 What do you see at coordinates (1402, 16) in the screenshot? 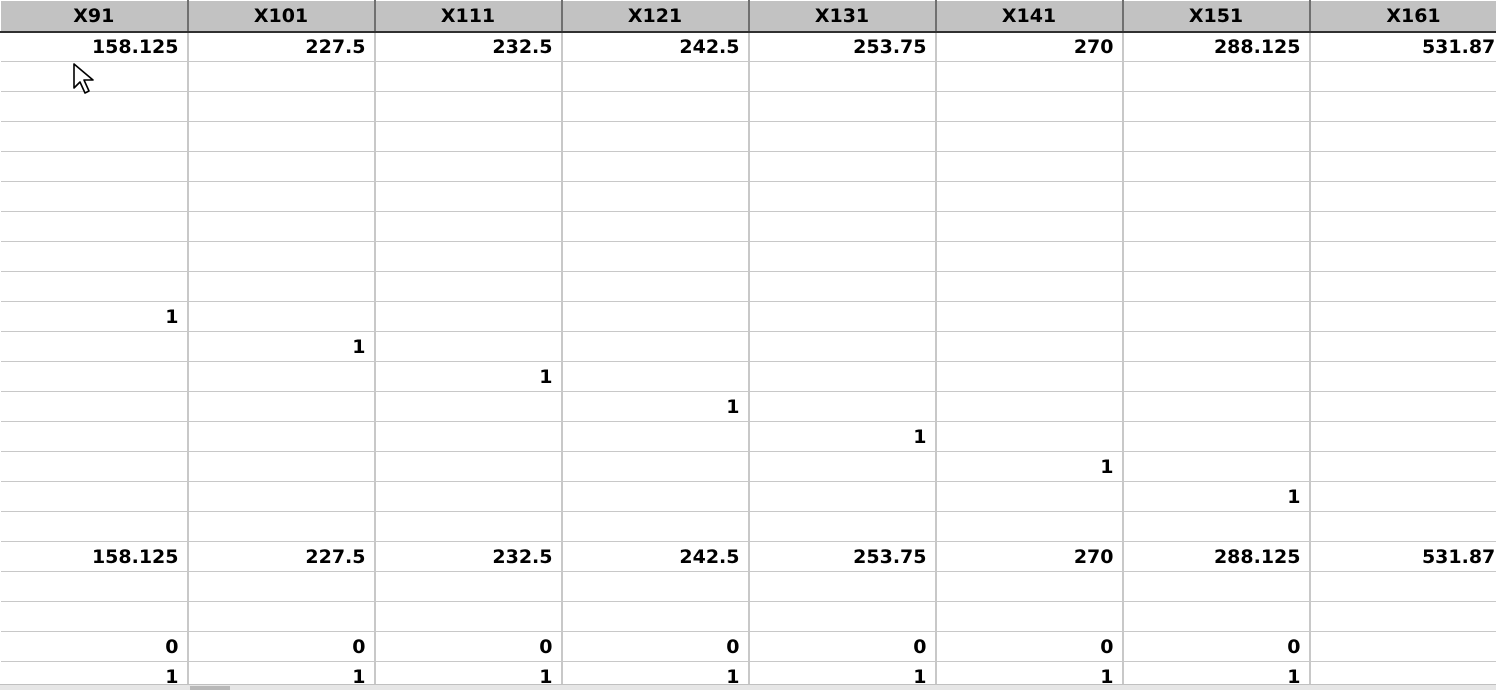
I see `column-header-x161: X161` at bounding box center [1402, 16].